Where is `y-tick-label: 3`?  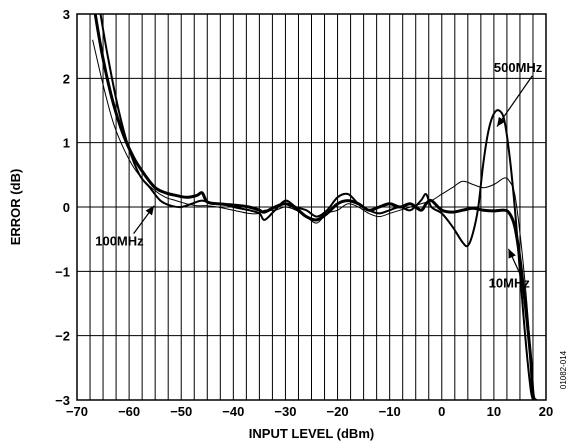
y-tick-label: 3 is located at coordinates (66, 14).